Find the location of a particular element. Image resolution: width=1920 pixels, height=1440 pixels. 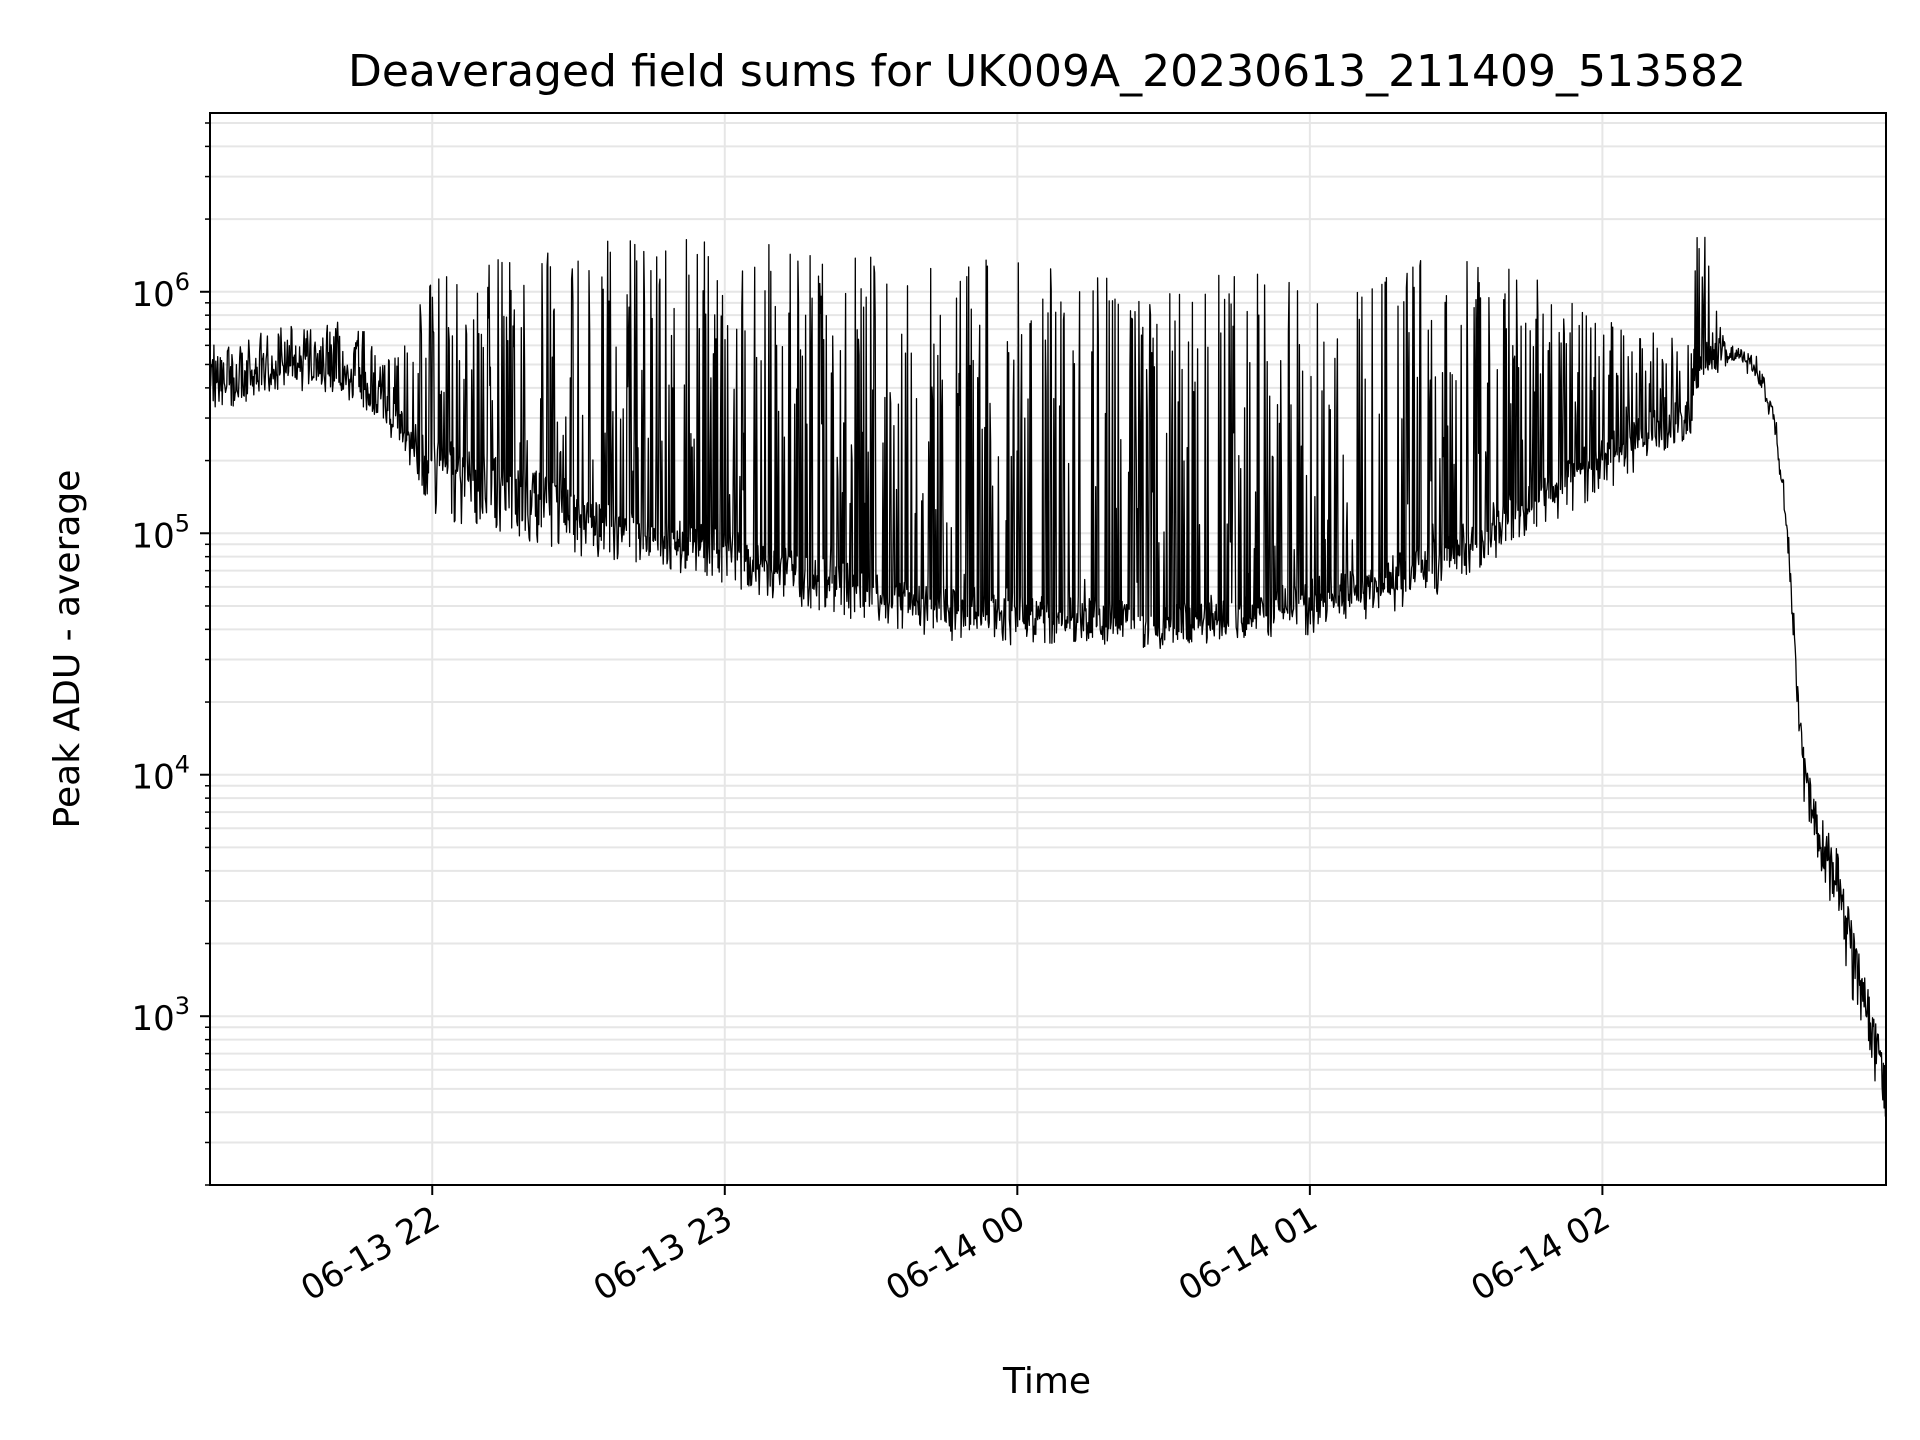

x-axis-label: Time is located at coordinates (1046, 1381).